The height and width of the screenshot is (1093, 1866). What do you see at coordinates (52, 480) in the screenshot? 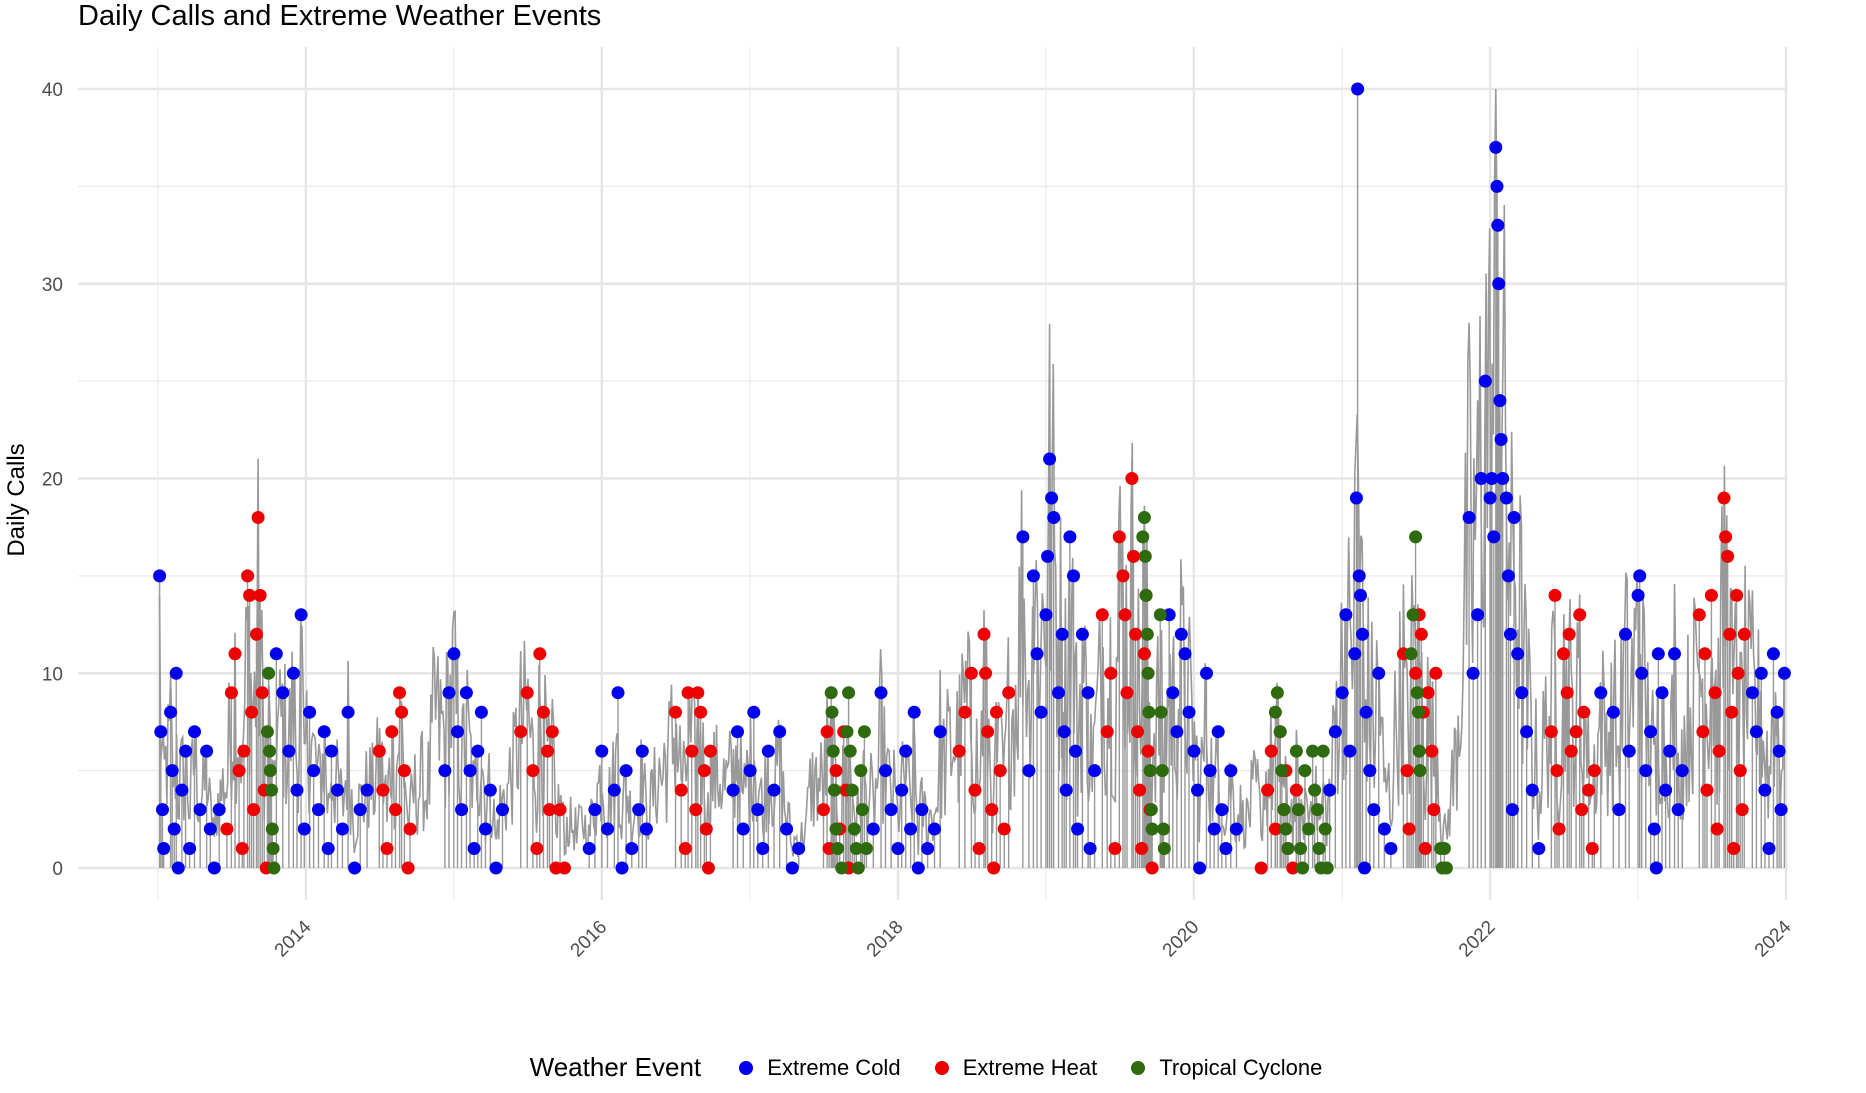
I see `y-tick-label: 20` at bounding box center [52, 480].